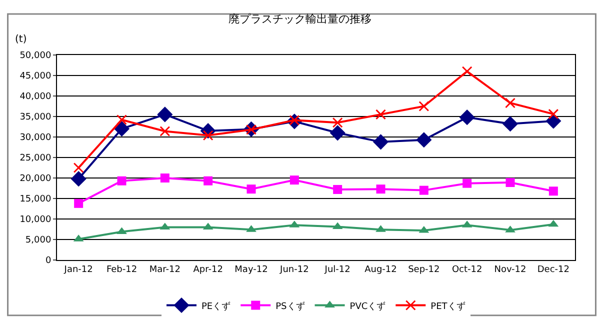 Image resolution: width=600 pixels, height=332 pixels. What do you see at coordinates (251, 269) in the screenshot?
I see `x-tick-label: May-12` at bounding box center [251, 269].